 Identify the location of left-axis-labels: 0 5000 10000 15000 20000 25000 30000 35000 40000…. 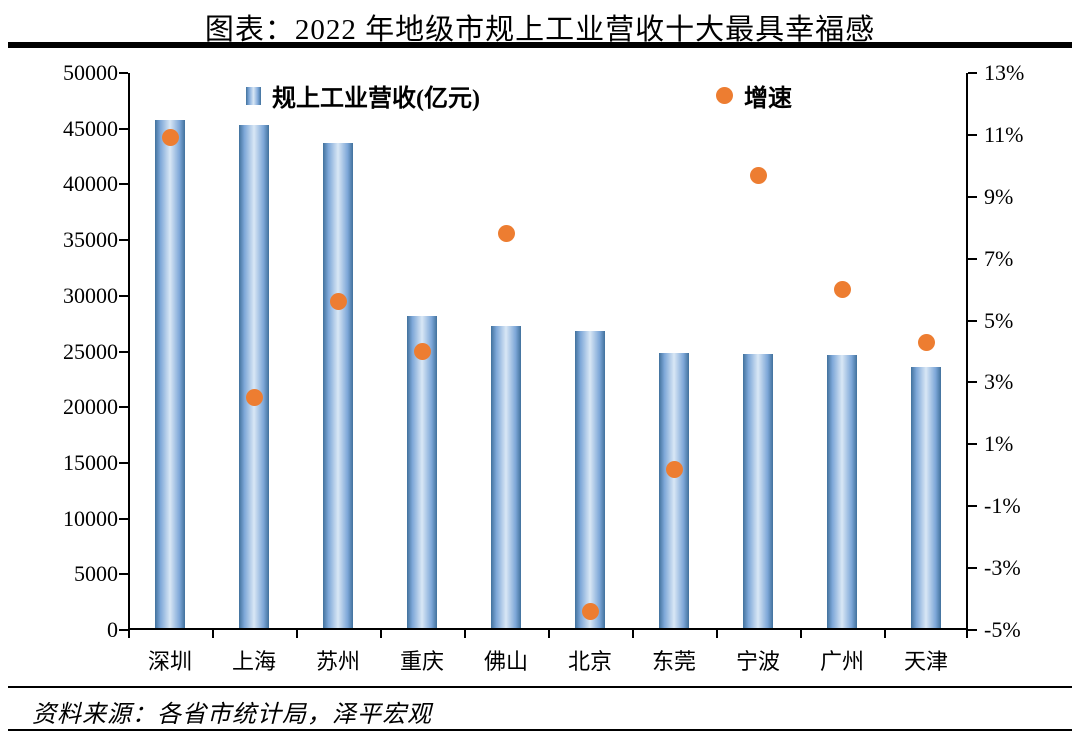
(72, 351).